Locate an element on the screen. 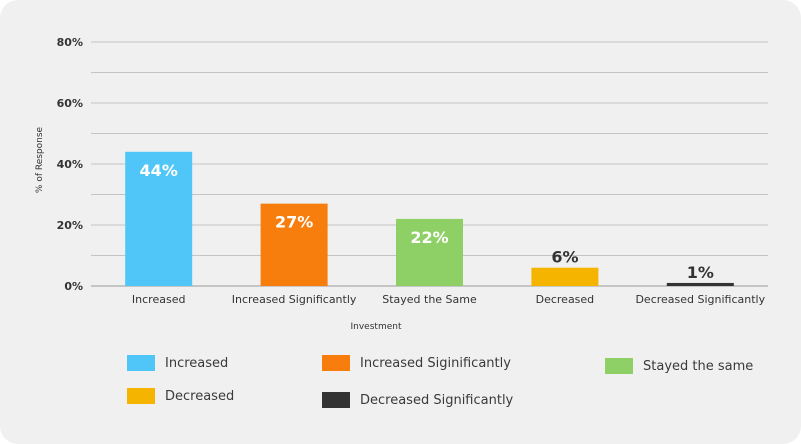 Image resolution: width=801 pixels, height=444 pixels. legend-swatch-decreased is located at coordinates (141, 396).